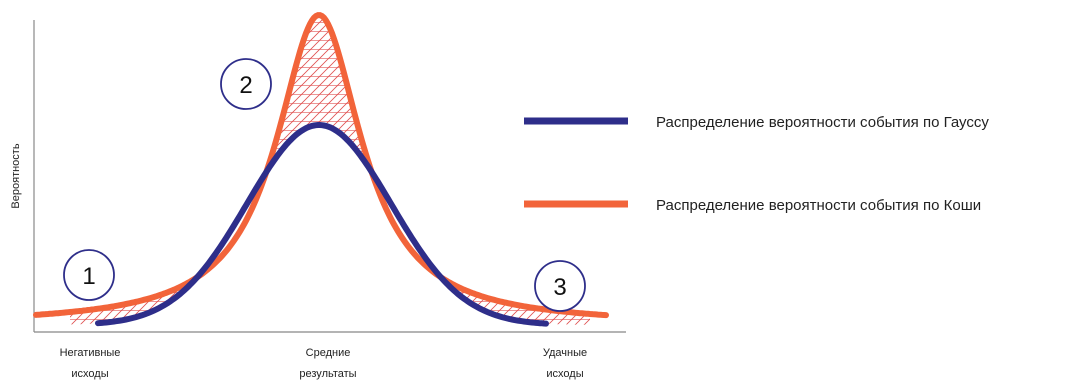 This screenshot has width=1072, height=383. Describe the element at coordinates (564, 374) in the screenshot. I see `x-label-positive-line2: исходы` at that location.